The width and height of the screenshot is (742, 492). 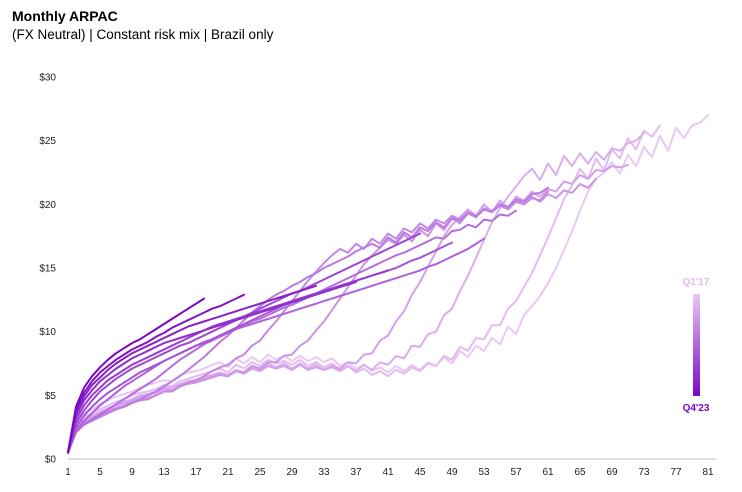 What do you see at coordinates (132, 472) in the screenshot?
I see `x-tick-label: 9` at bounding box center [132, 472].